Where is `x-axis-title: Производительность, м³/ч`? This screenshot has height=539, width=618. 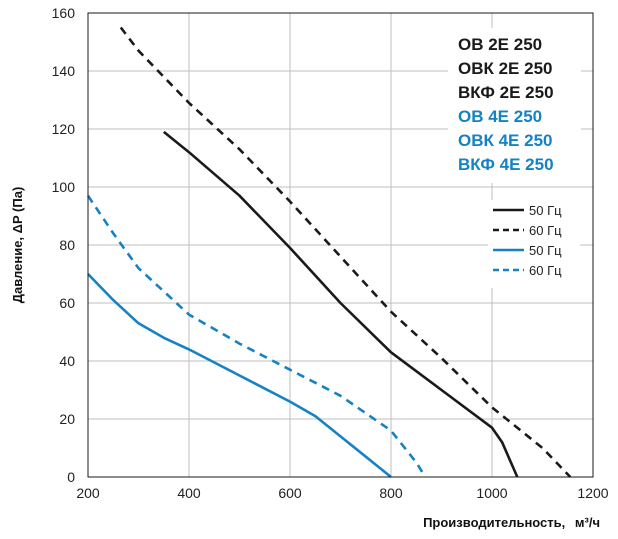
x-axis-title: Производительность, м³/ч is located at coordinates (511, 522).